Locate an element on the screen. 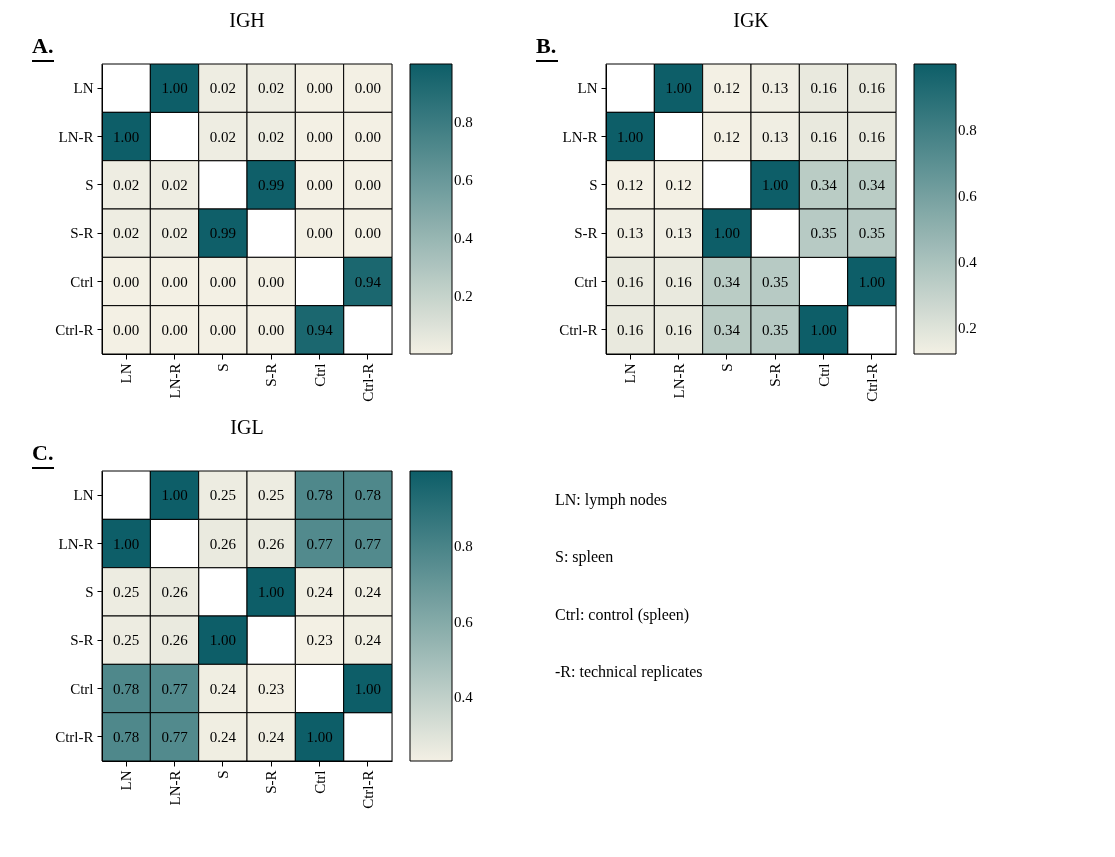  text: S: spleen is located at coordinates (584, 557).